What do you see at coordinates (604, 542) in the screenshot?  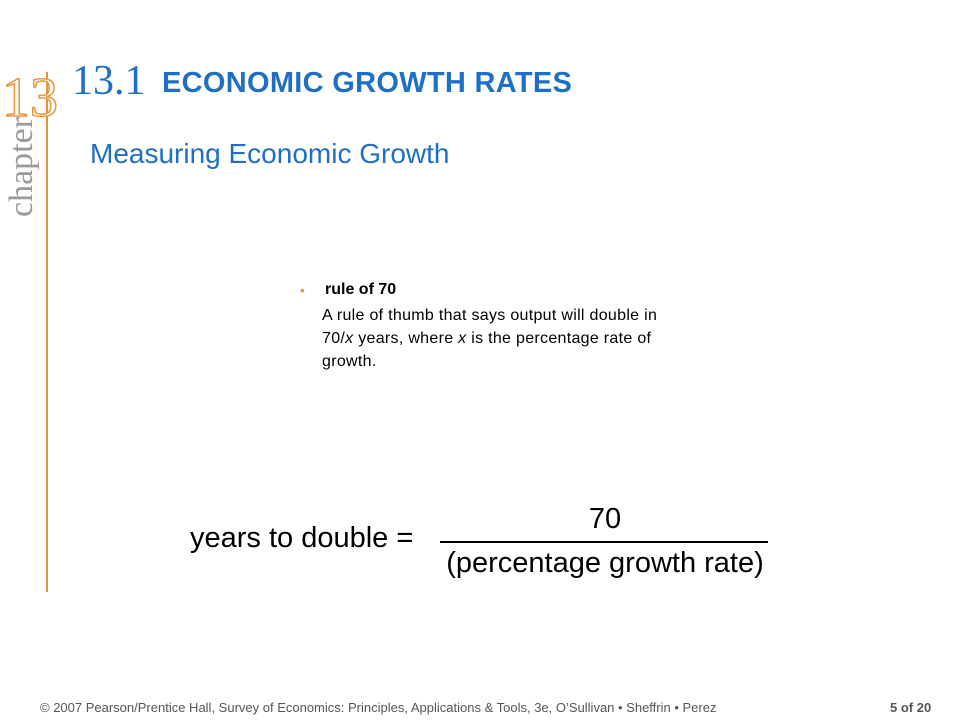 I see `fraction-bar` at bounding box center [604, 542].